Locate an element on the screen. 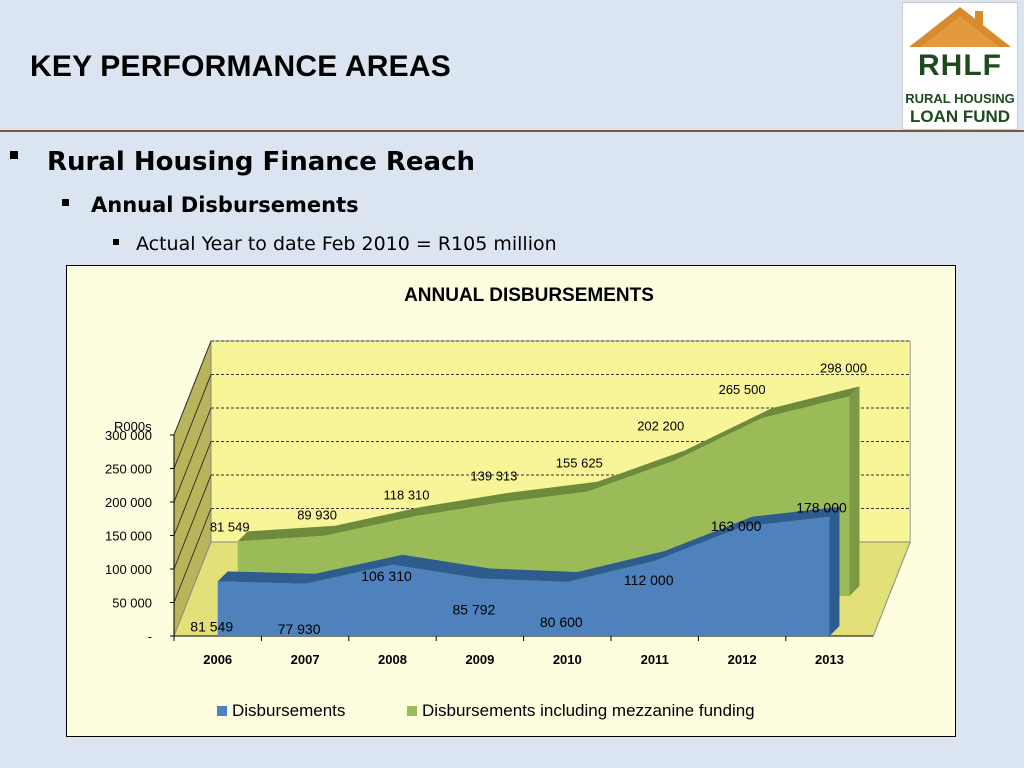  bullet-level2: Annual Disbursements is located at coordinates (210, 205).